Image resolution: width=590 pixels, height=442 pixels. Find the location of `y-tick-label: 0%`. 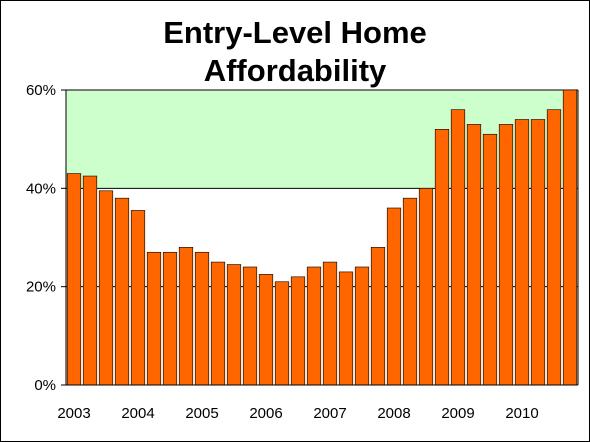

y-tick-label: 0% is located at coordinates (45, 385).